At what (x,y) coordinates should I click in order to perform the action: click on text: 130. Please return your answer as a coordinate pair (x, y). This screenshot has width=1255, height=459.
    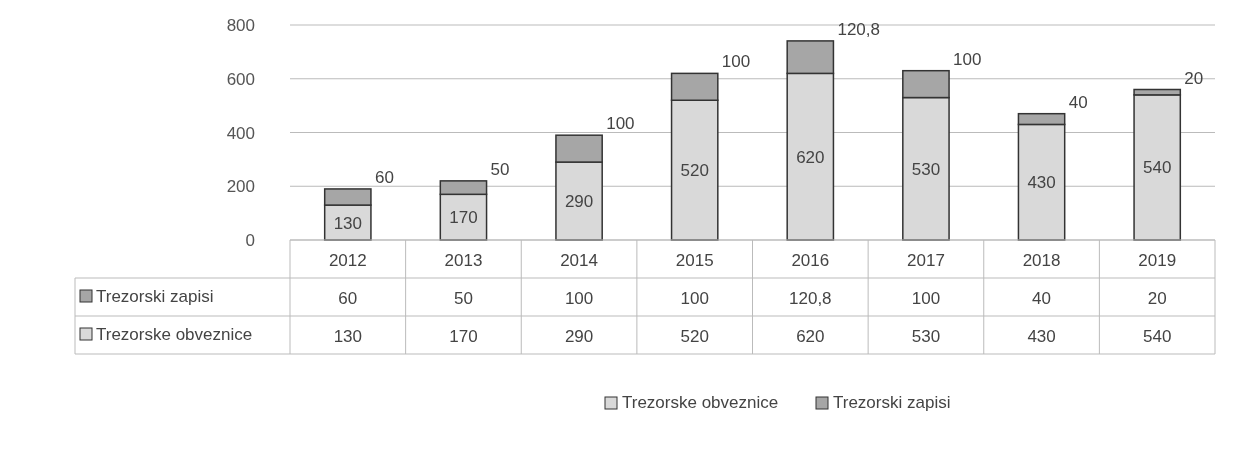
    Looking at the image, I should click on (347, 223).